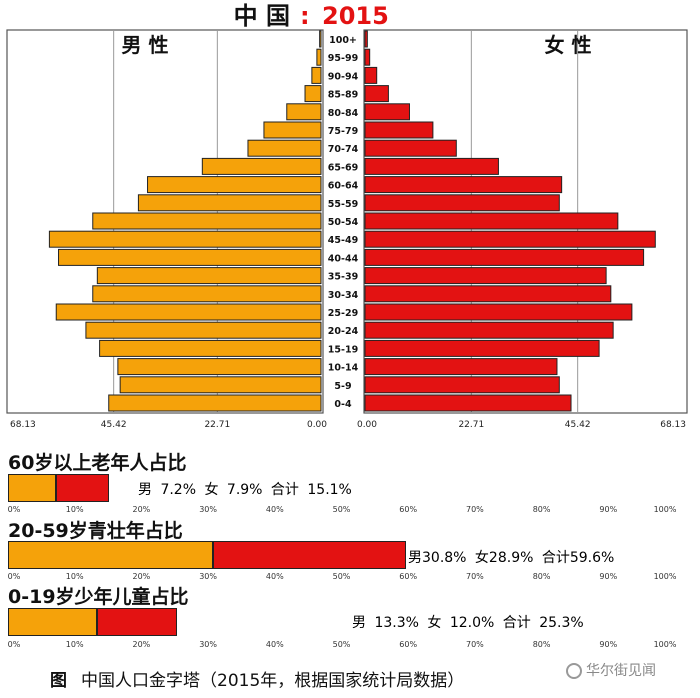 This screenshot has width=700, height=698. I want to click on share-title-working: 20-59岁青壮年占比, so click(95, 531).